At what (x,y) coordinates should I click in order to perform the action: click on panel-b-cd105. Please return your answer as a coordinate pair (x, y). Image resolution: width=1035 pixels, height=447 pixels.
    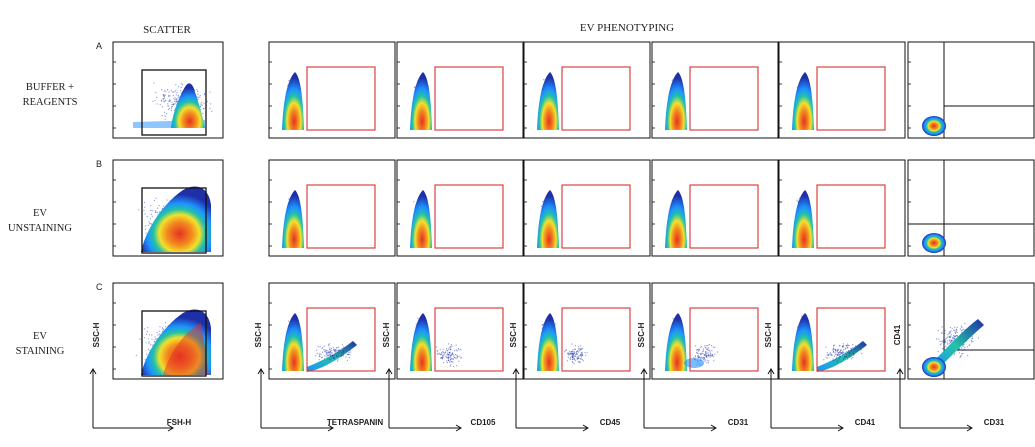
    Looking at the image, I should click on (460, 208).